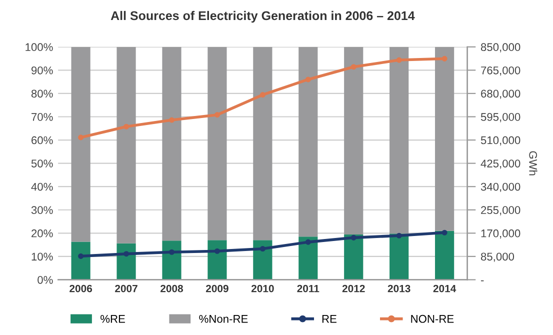 The height and width of the screenshot is (335, 553). What do you see at coordinates (399, 288) in the screenshot?
I see `x-tick-label: 2013` at bounding box center [399, 288].